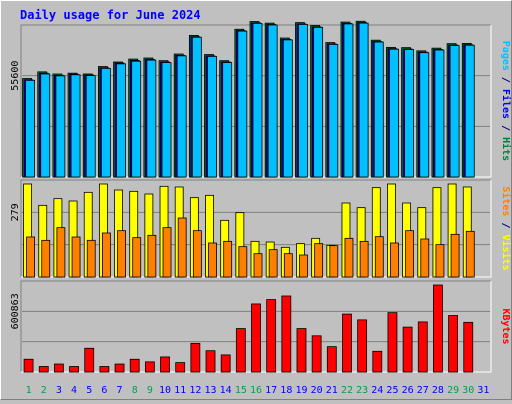 The width and height of the screenshot is (512, 404). I want to click on panel-visits-sites-max-label: 279, so click(15, 212).